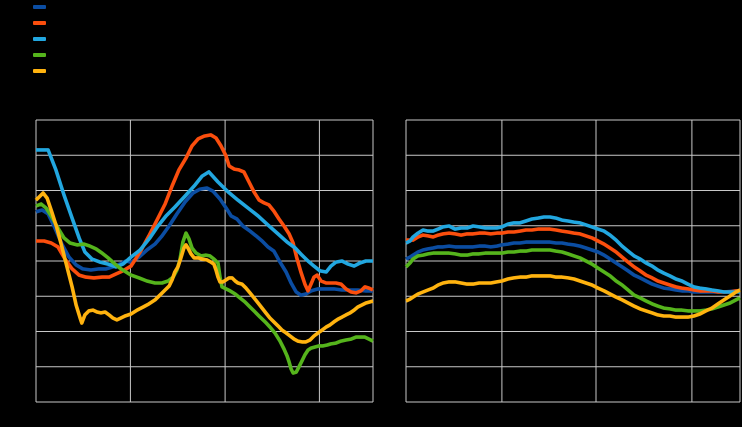 Image resolution: width=742 pixels, height=427 pixels. Describe the element at coordinates (39, 71) in the screenshot. I see `legend-swatch-series-yellow` at that location.